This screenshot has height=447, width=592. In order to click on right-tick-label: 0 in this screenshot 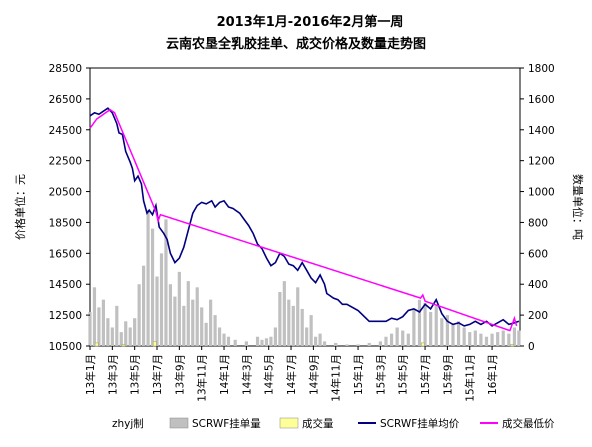, I will do `click(531, 347)`.